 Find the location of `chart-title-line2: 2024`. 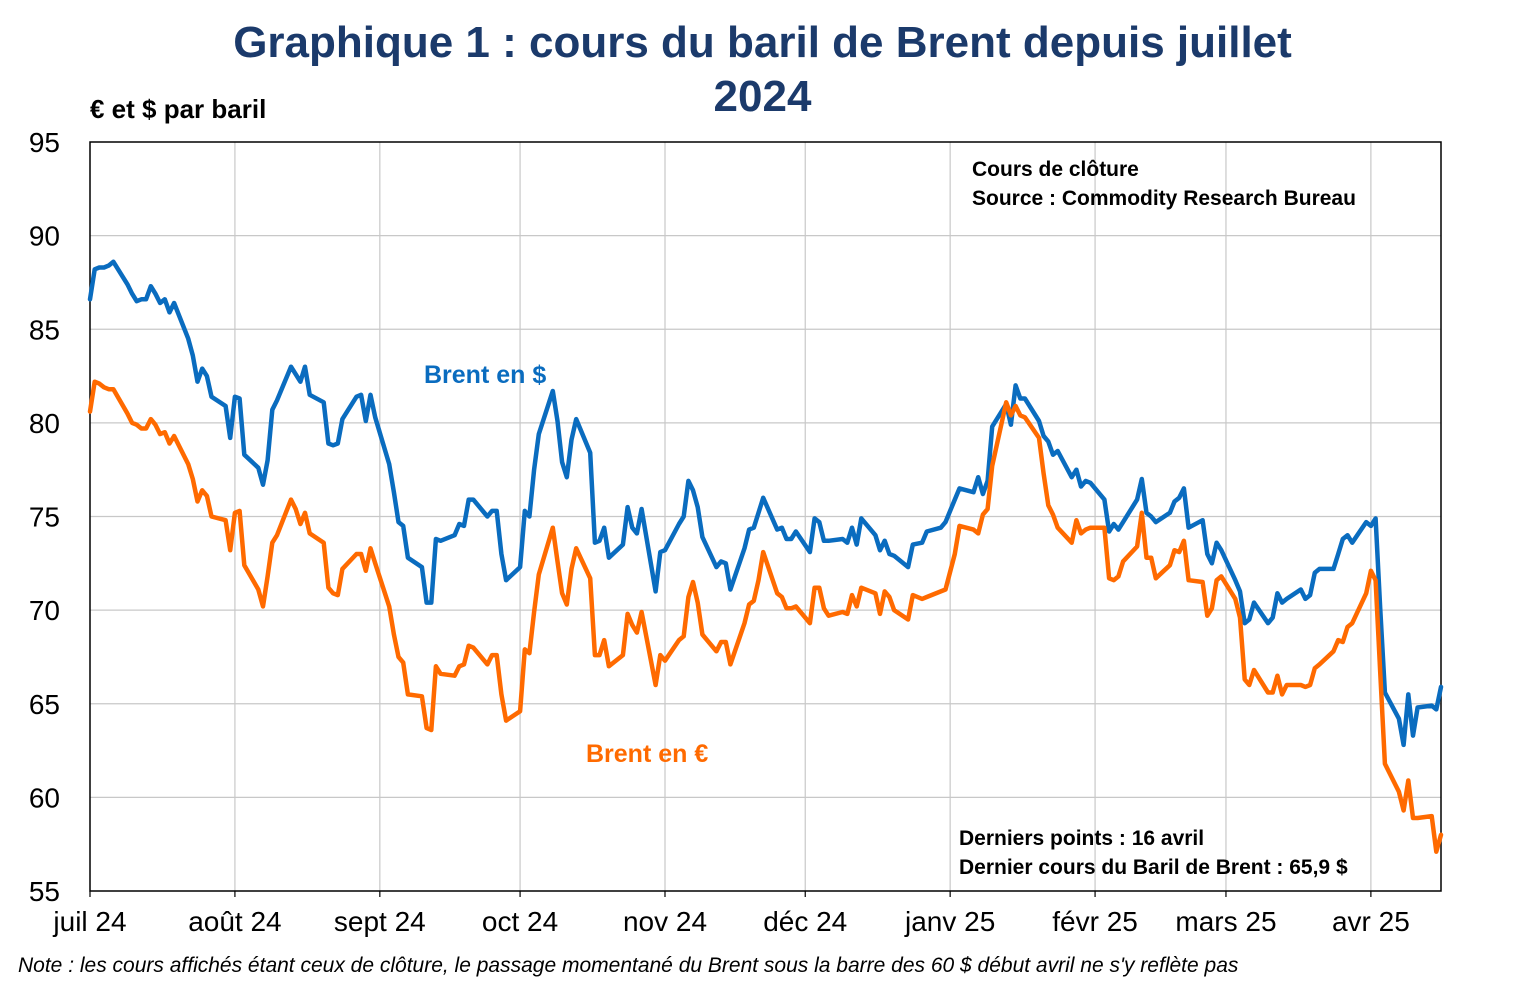

chart-title-line2: 2024 is located at coordinates (762, 96).